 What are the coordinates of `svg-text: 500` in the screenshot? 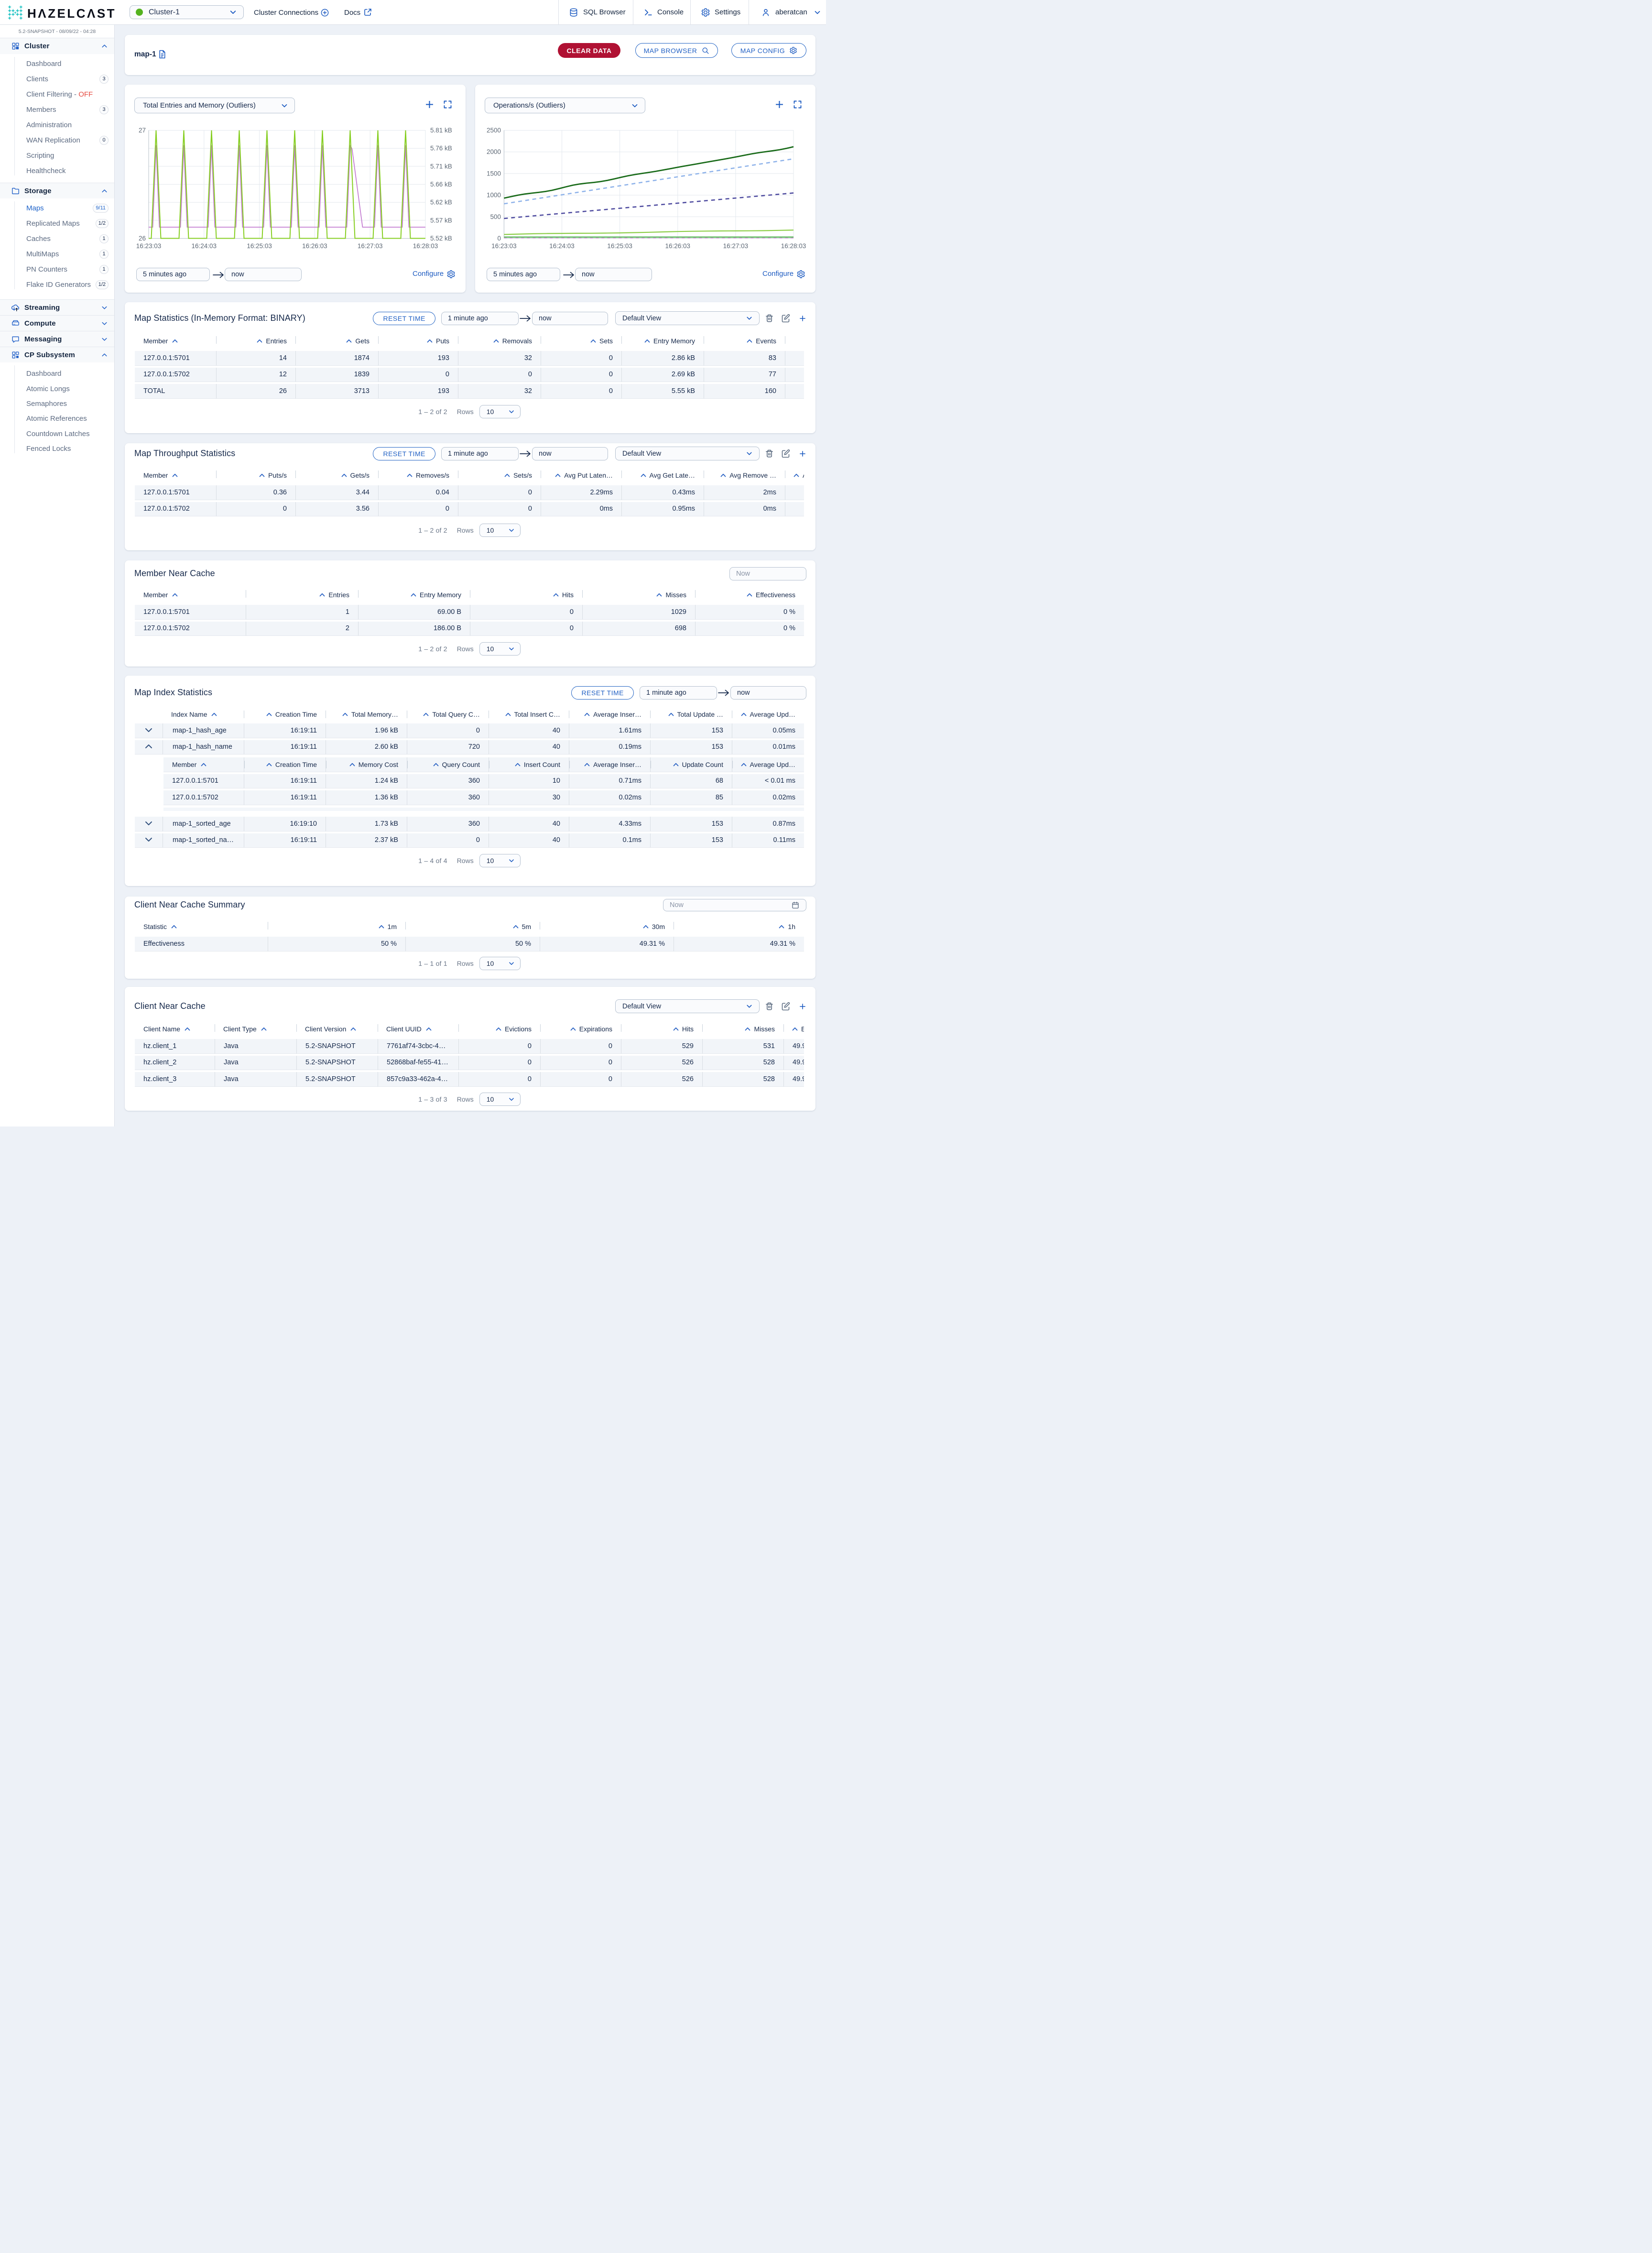 It's located at (495, 216).